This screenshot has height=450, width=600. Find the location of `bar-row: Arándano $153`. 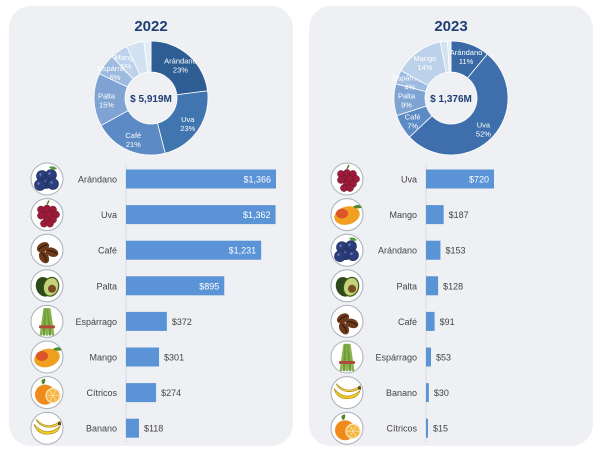

bar-row: Arándano $153 is located at coordinates (397, 250).